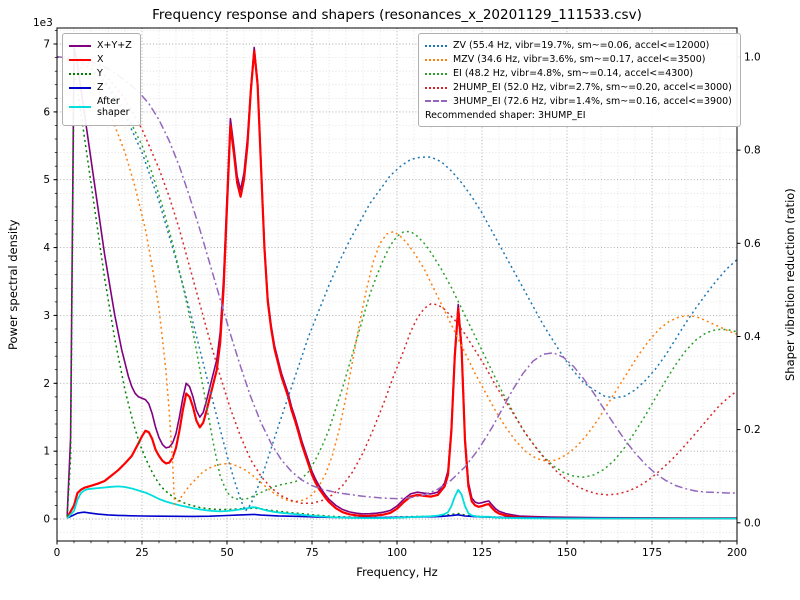  Describe the element at coordinates (752, 337) in the screenshot. I see `y-right-tick-label: 0.4` at that location.